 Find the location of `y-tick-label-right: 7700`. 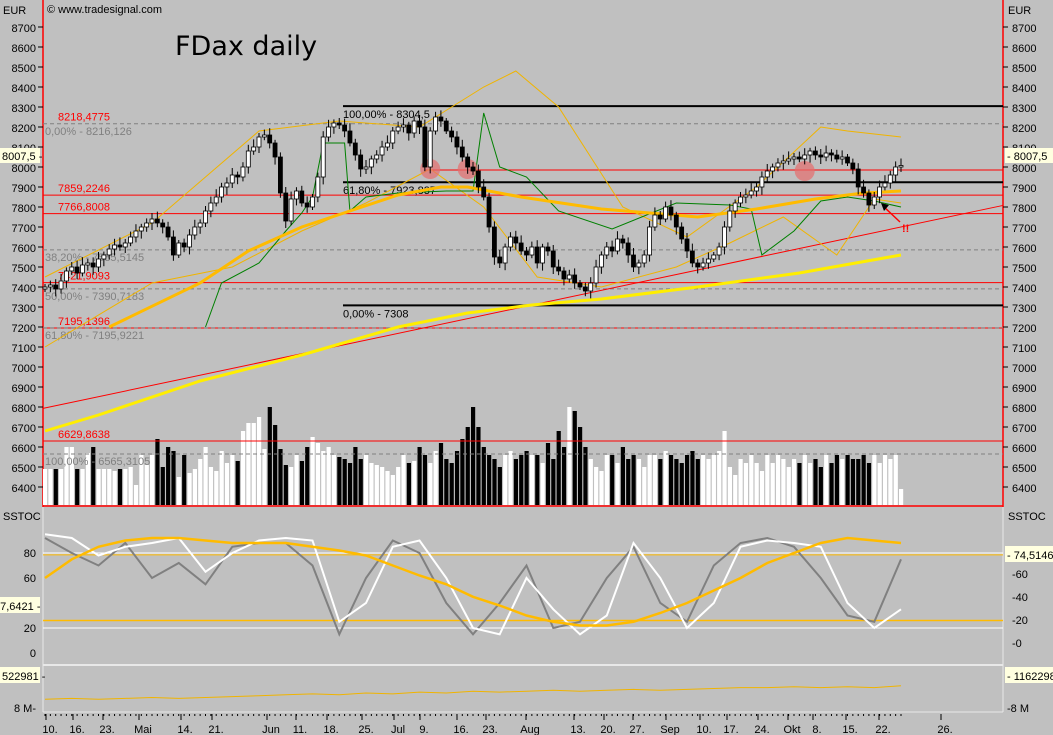

y-tick-label-right: 7700 is located at coordinates (1024, 229).